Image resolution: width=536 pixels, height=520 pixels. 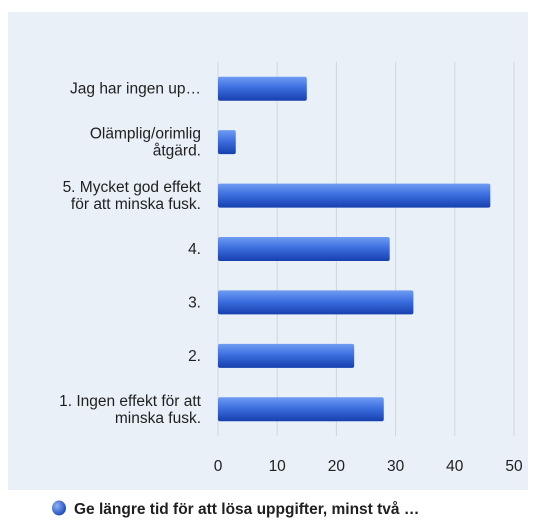 I want to click on x-tick-label-50: 50, so click(x=514, y=466).